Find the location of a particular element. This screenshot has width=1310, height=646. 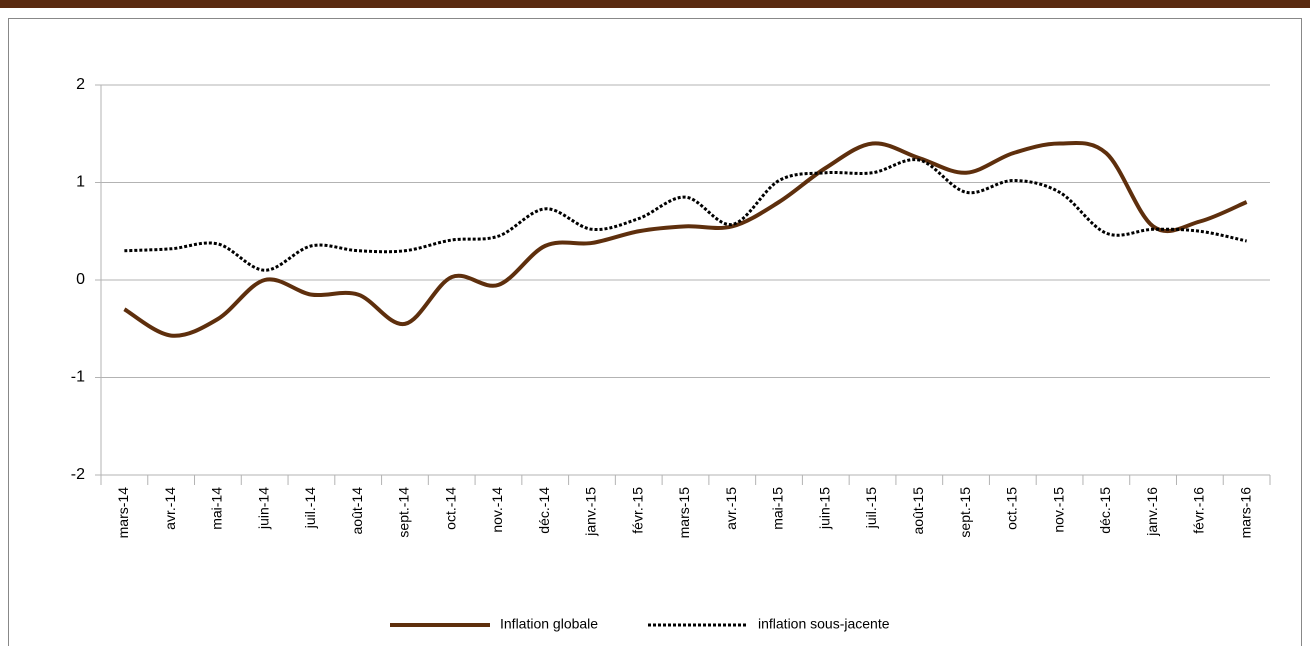

y-tick-label: 2 is located at coordinates (80, 84).